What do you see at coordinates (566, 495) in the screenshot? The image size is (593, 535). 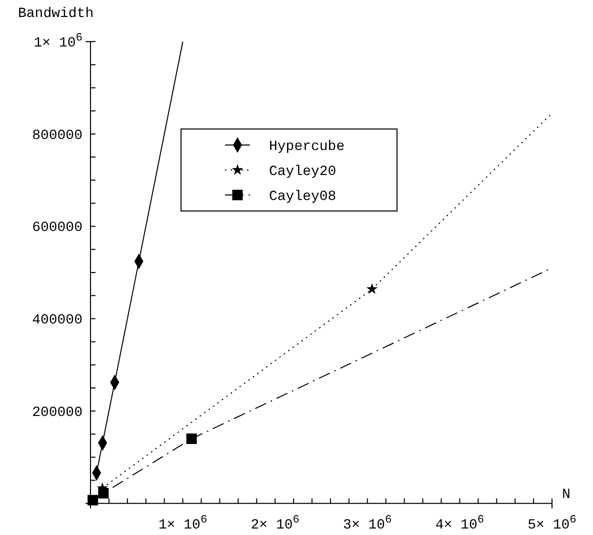 I see `x-axis-title: N` at bounding box center [566, 495].